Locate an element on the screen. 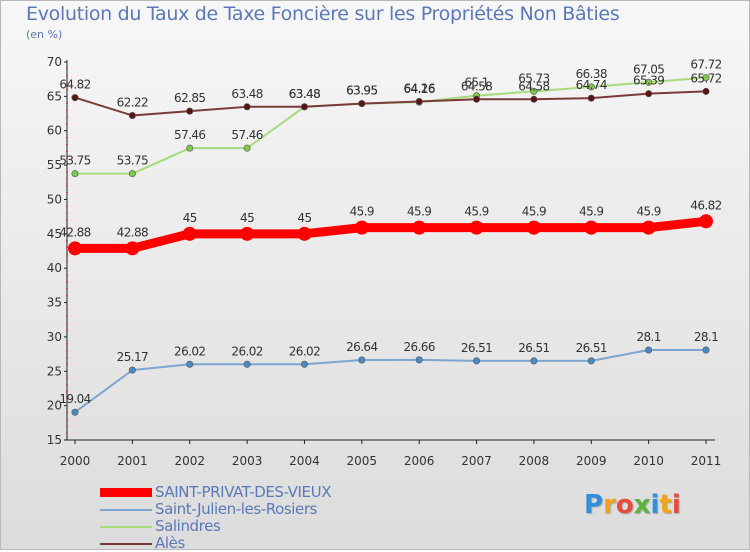 This screenshot has width=750, height=552. series-3-label-2007: 64.58 is located at coordinates (476, 86).